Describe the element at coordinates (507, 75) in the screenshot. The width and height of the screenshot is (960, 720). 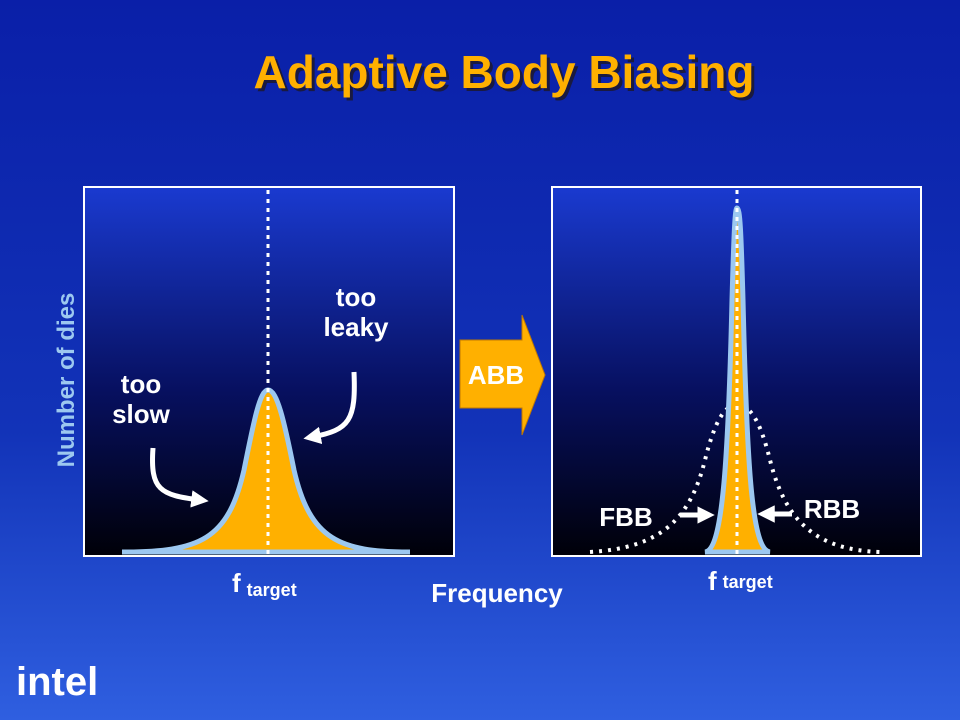
I see `title-shadow: Adaptive Body Biasing` at that location.